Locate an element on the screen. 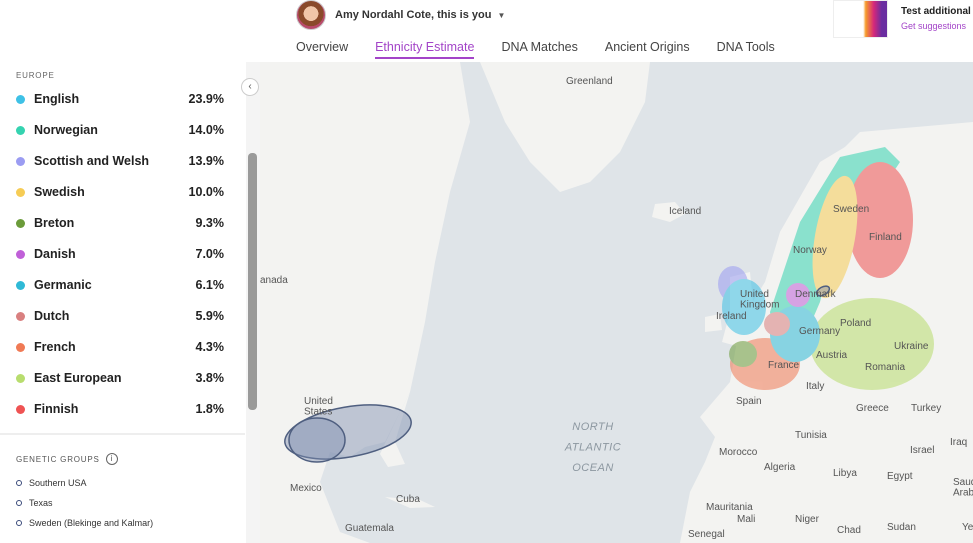 This screenshot has height=543, width=973. map-label-line: Kingdom is located at coordinates (759, 305).